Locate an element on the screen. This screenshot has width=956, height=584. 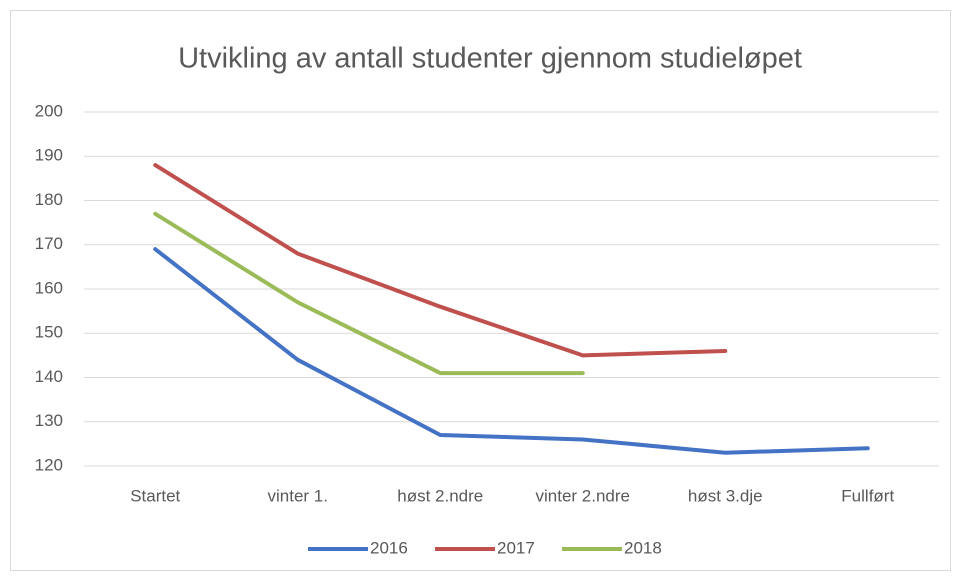
x-tick-label: Fullført is located at coordinates (867, 495).